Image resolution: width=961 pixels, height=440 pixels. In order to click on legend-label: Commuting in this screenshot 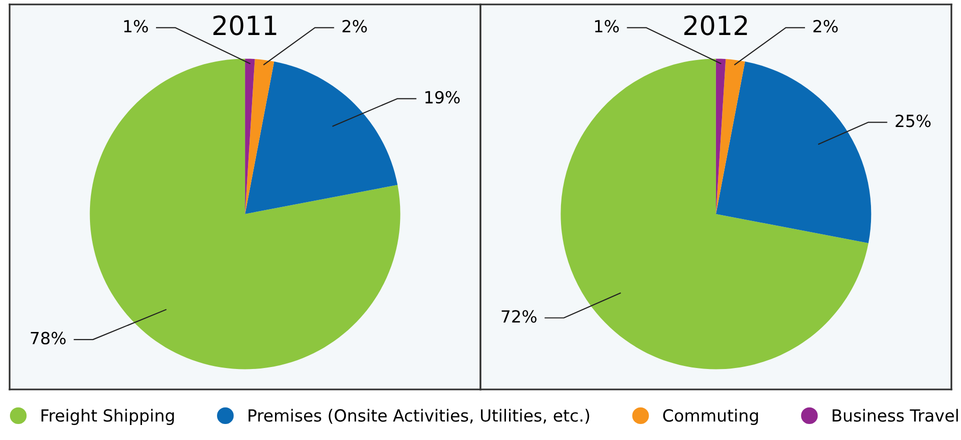, I will do `click(710, 416)`.